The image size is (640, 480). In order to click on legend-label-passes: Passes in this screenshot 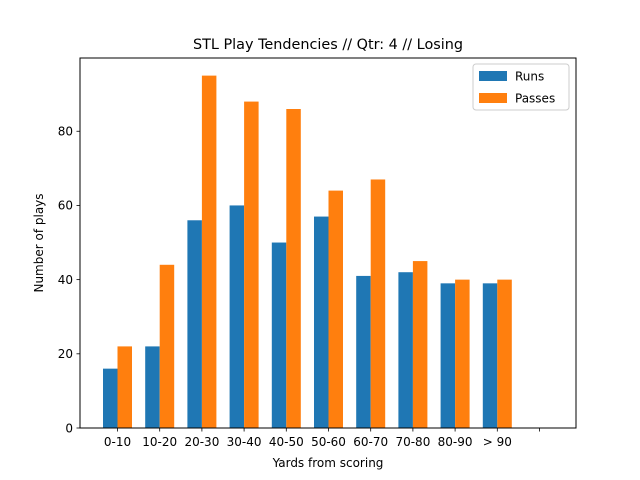, I will do `click(535, 99)`.